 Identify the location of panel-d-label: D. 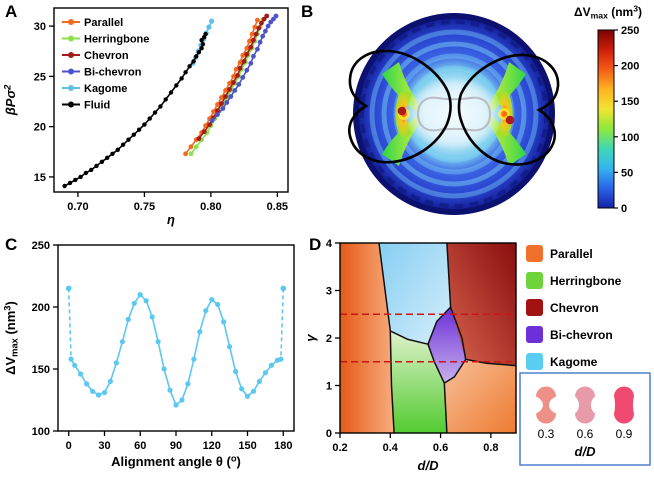
(315, 244).